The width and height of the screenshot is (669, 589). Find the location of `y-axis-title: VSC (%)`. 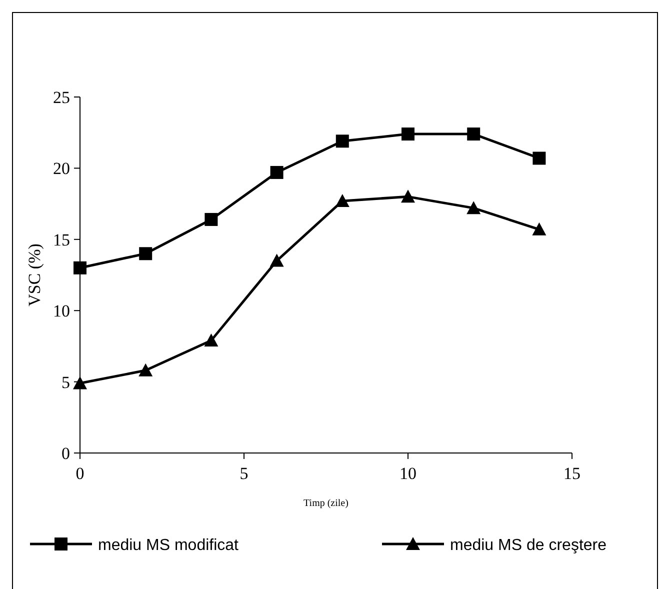

y-axis-title: VSC (%) is located at coordinates (34, 275).